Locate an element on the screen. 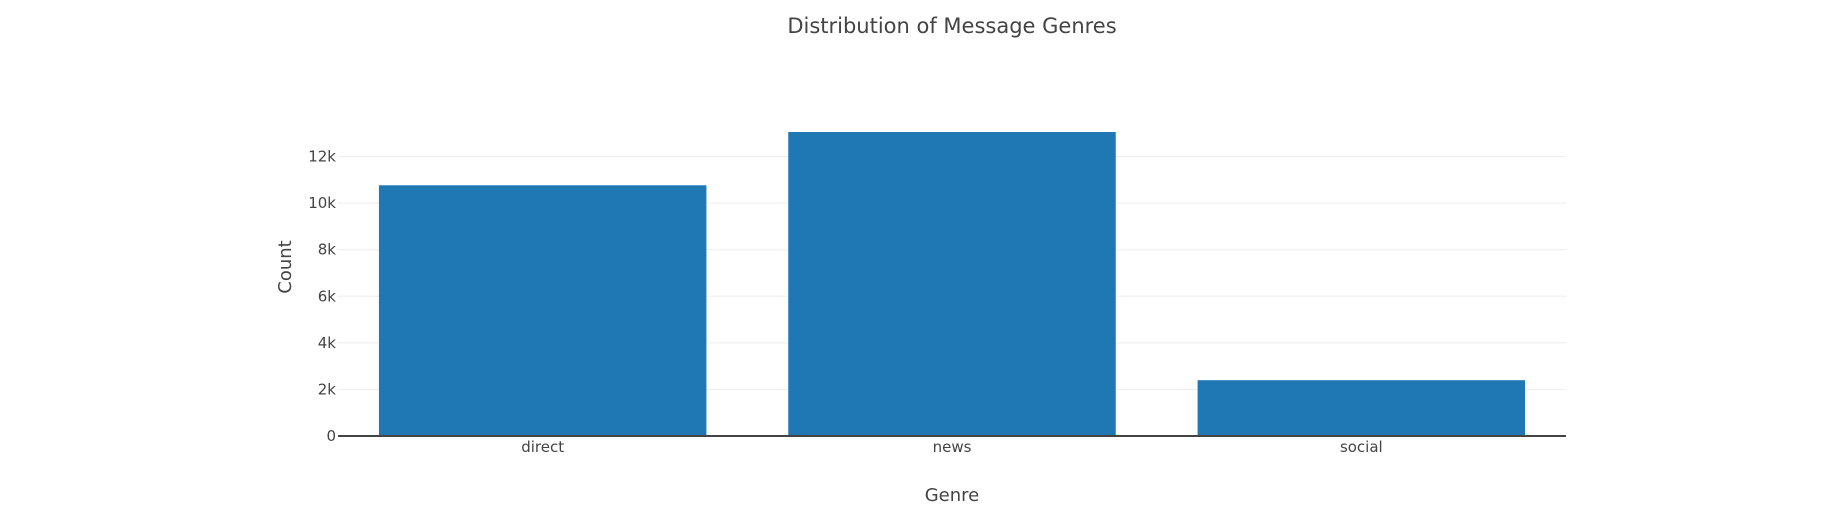  x-tick-label-news: news is located at coordinates (952, 447).